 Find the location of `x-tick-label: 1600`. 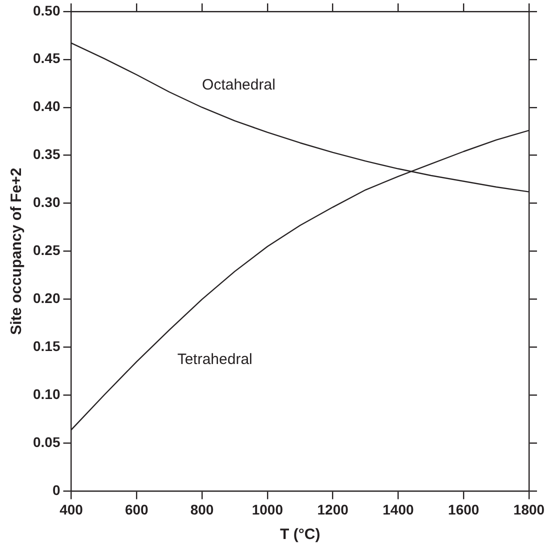

x-tick-label: 1600 is located at coordinates (464, 509).